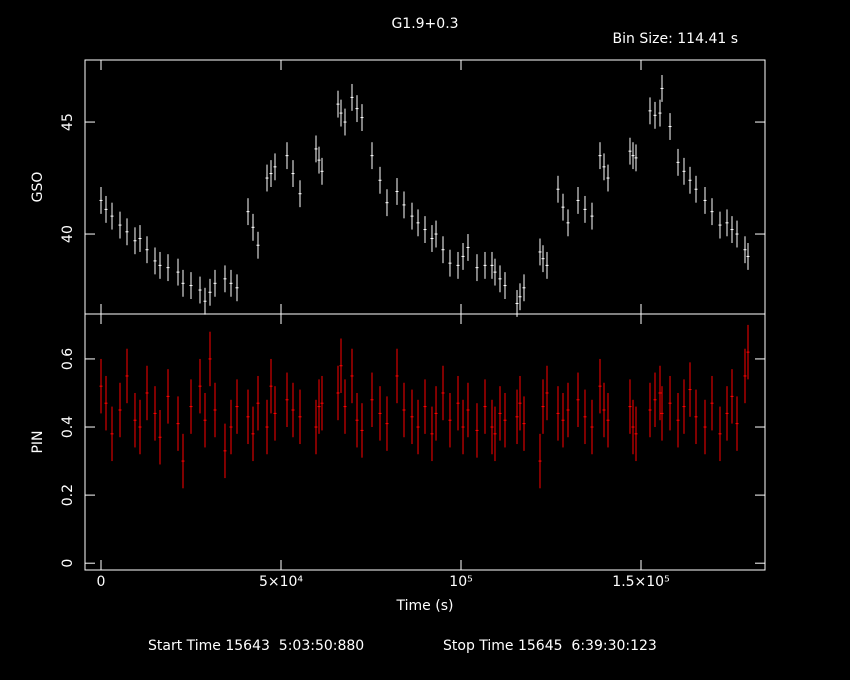  What do you see at coordinates (550, 646) in the screenshot?
I see `stop-time: Stop Time 15645 6:39:30:123` at bounding box center [550, 646].